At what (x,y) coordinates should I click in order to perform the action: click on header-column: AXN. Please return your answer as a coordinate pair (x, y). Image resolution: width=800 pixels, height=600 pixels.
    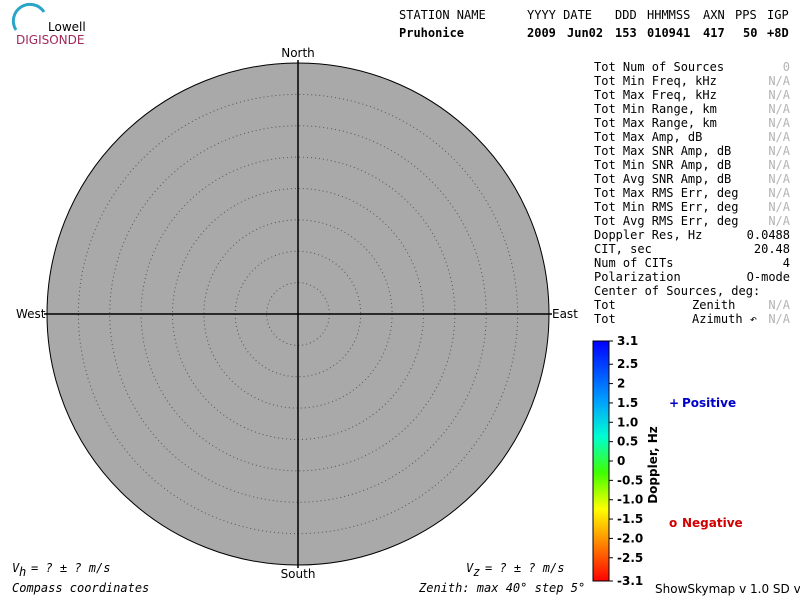
    Looking at the image, I should click on (714, 15).